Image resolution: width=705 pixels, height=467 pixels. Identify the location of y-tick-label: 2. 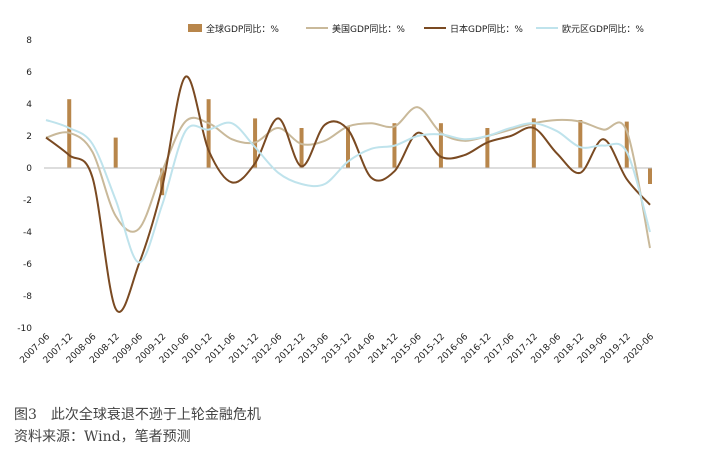
(29, 137).